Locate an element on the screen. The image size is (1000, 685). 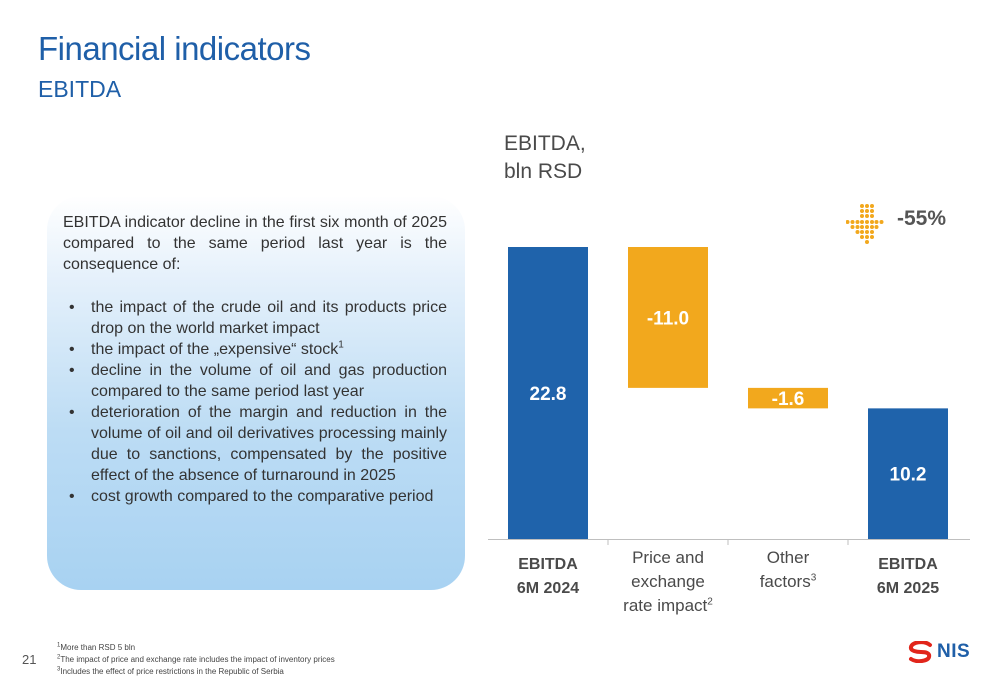
nis-logo-mark-icon is located at coordinates (920, 652).